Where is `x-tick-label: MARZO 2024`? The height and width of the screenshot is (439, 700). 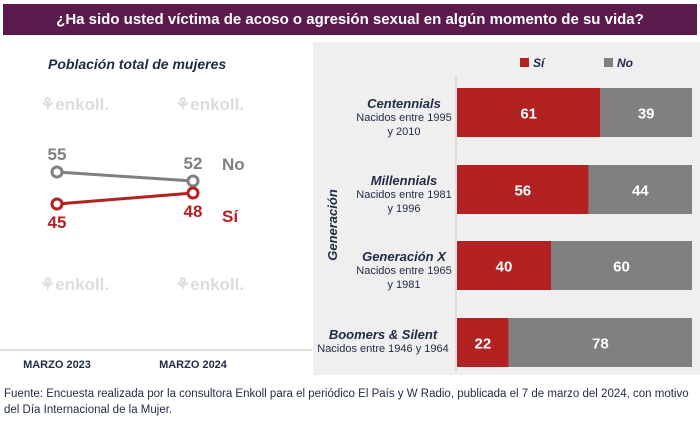
x-tick-label: MARZO 2024 is located at coordinates (193, 365).